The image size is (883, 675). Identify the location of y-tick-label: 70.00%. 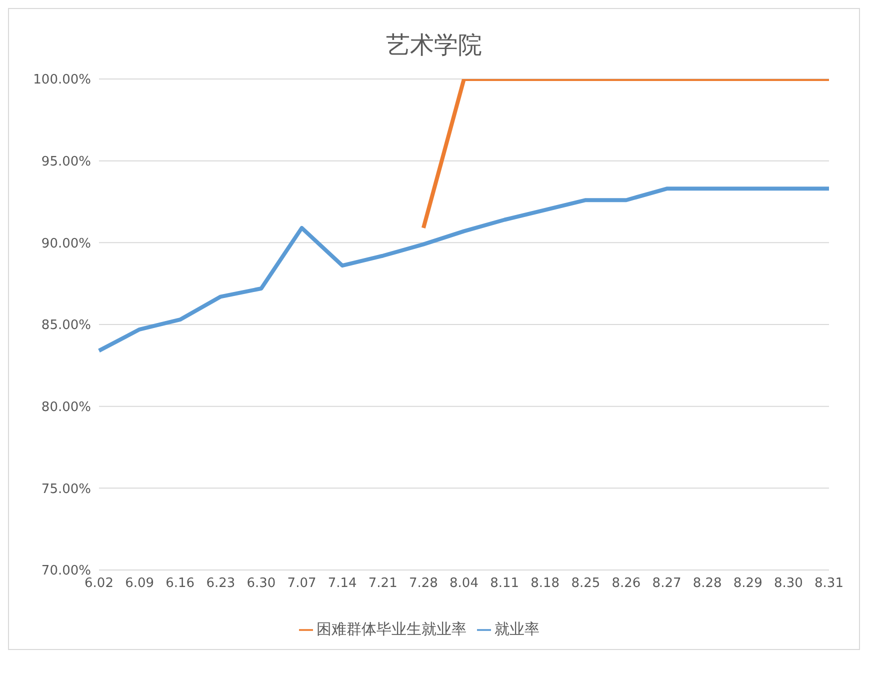
(66, 571).